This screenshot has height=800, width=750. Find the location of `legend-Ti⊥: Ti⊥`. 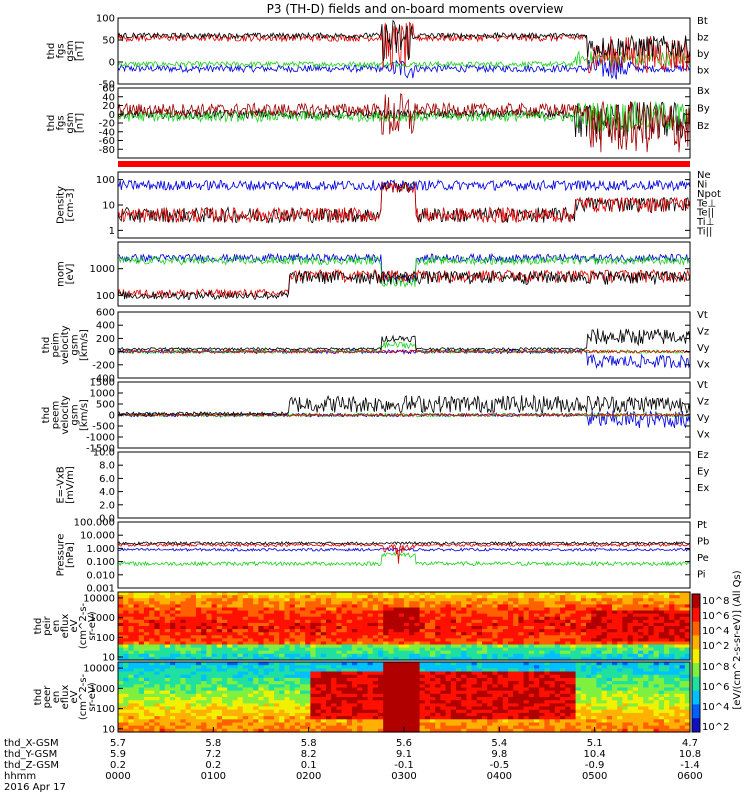

legend-Ti⊥: Ti⊥ is located at coordinates (705, 222).